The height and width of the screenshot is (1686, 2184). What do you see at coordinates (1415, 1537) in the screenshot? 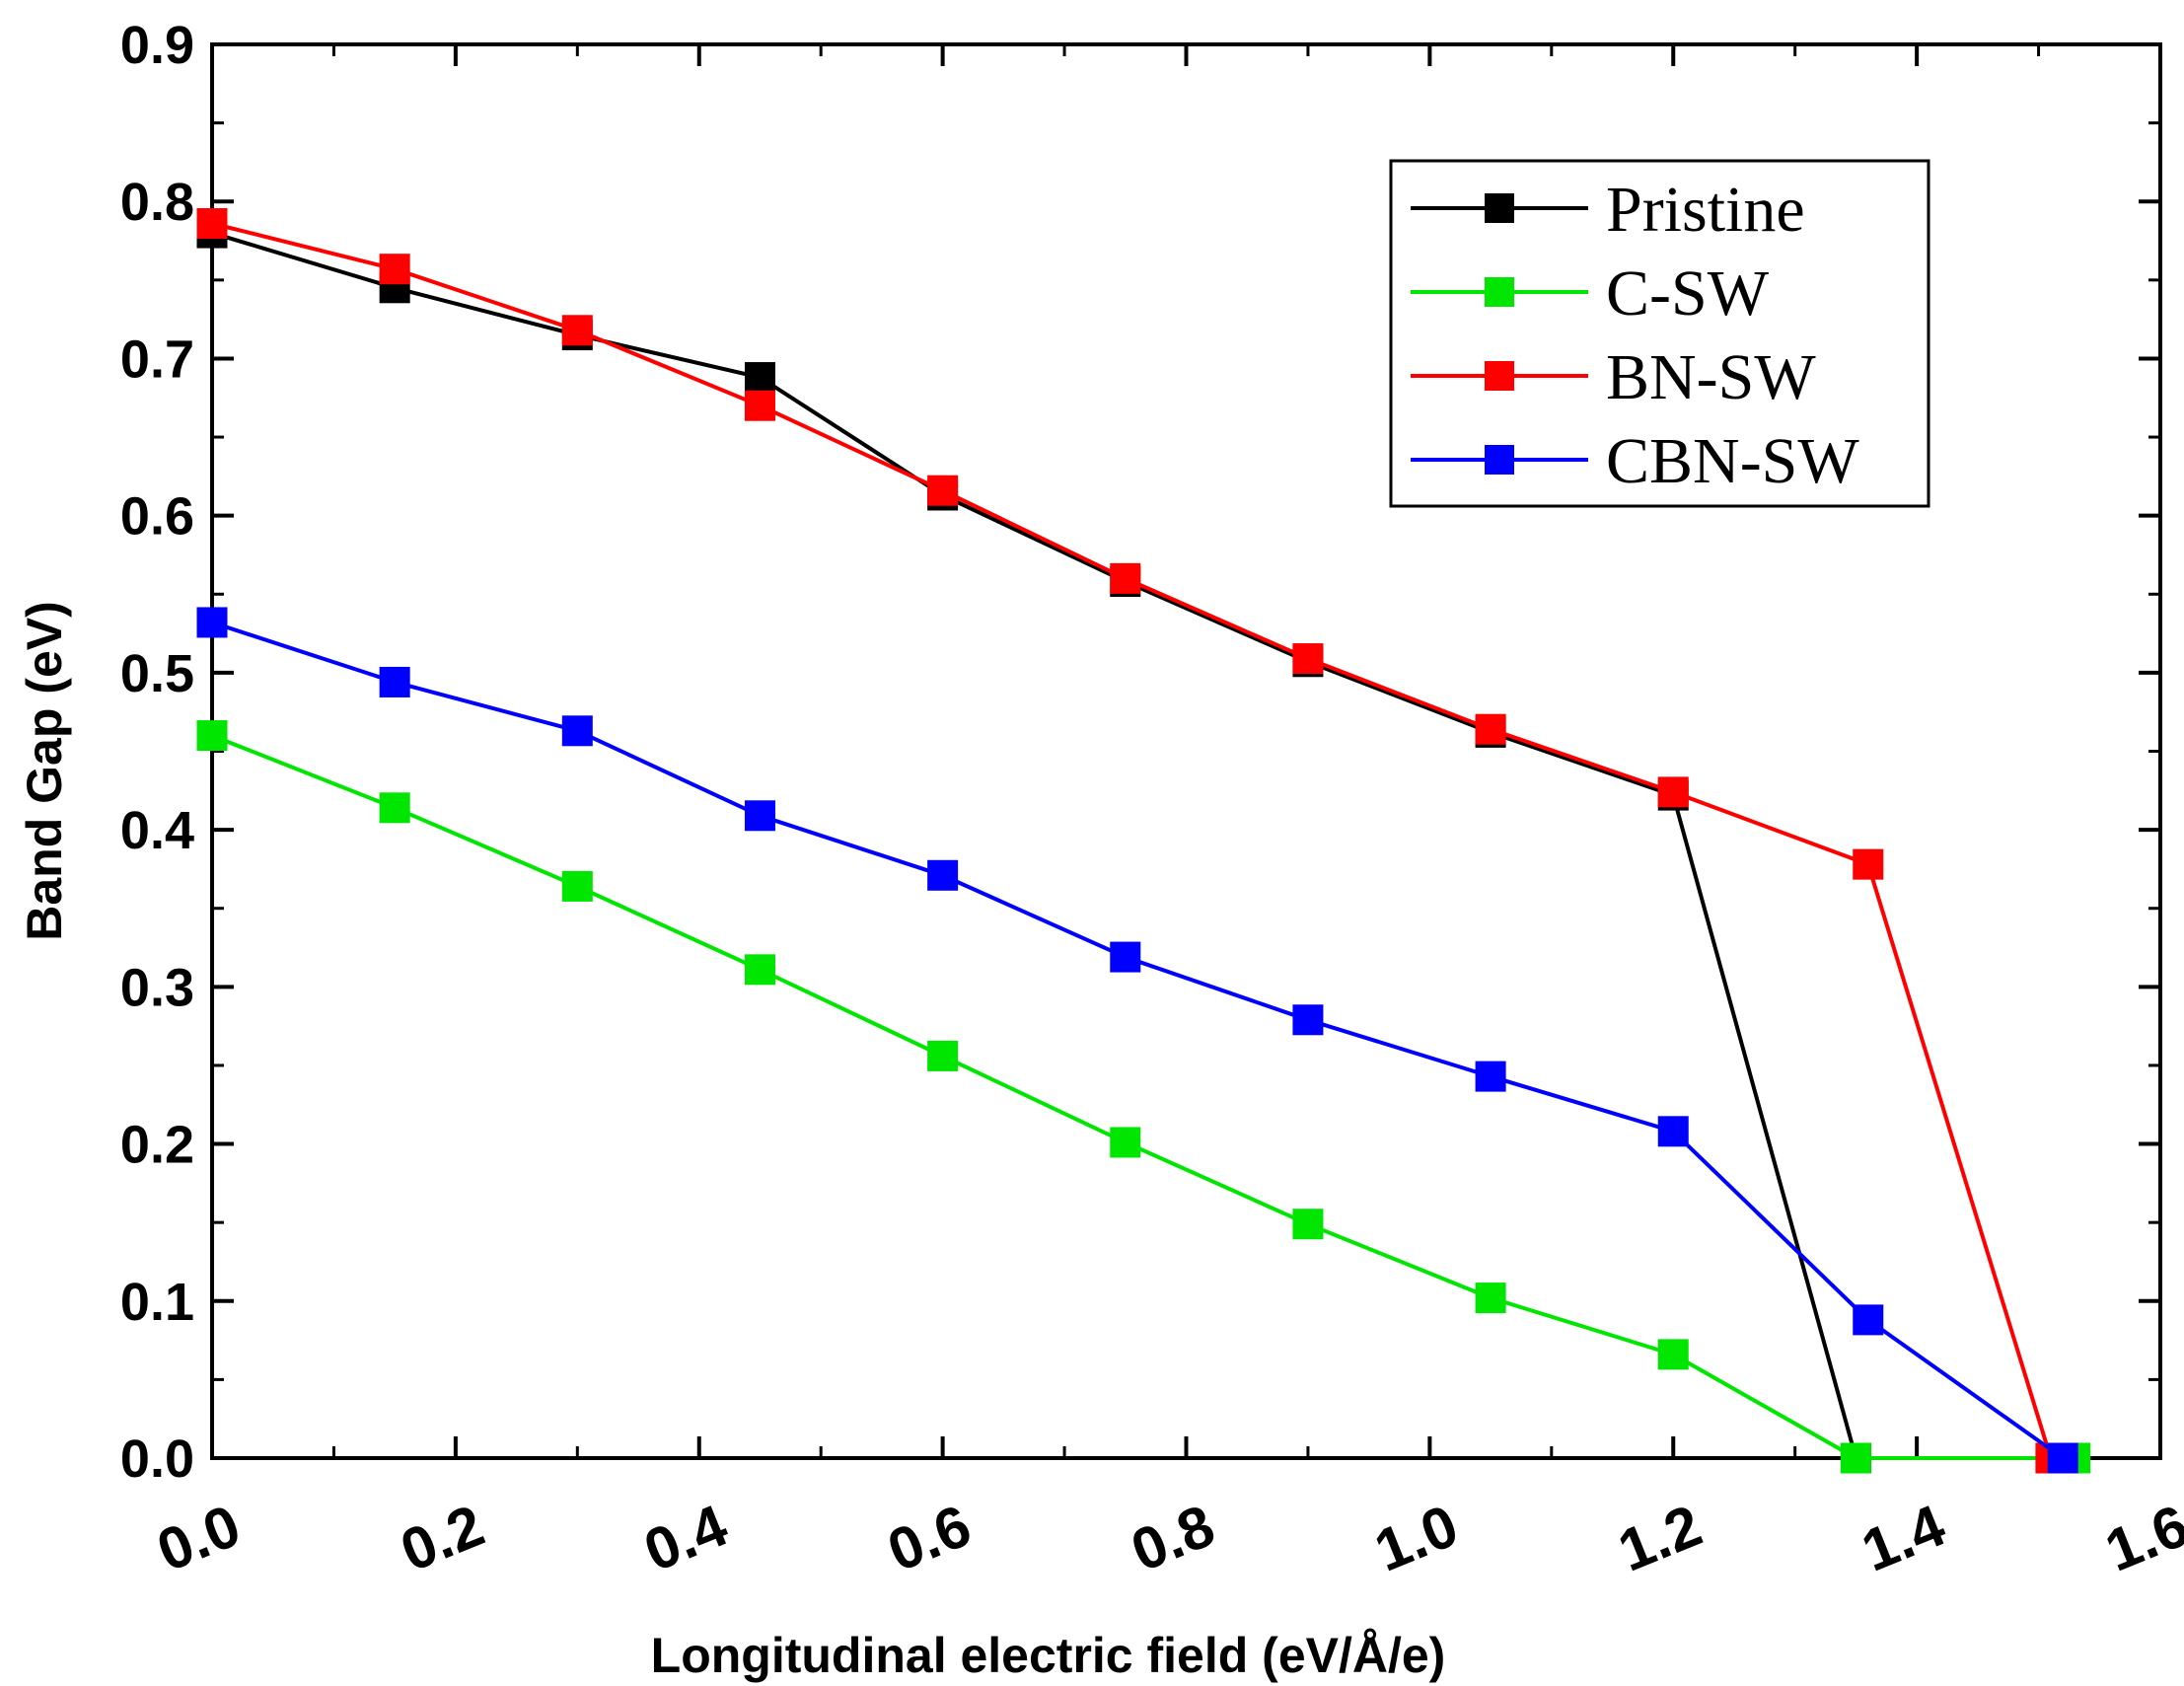
I see `x-tick-label: 1.0` at bounding box center [1415, 1537].